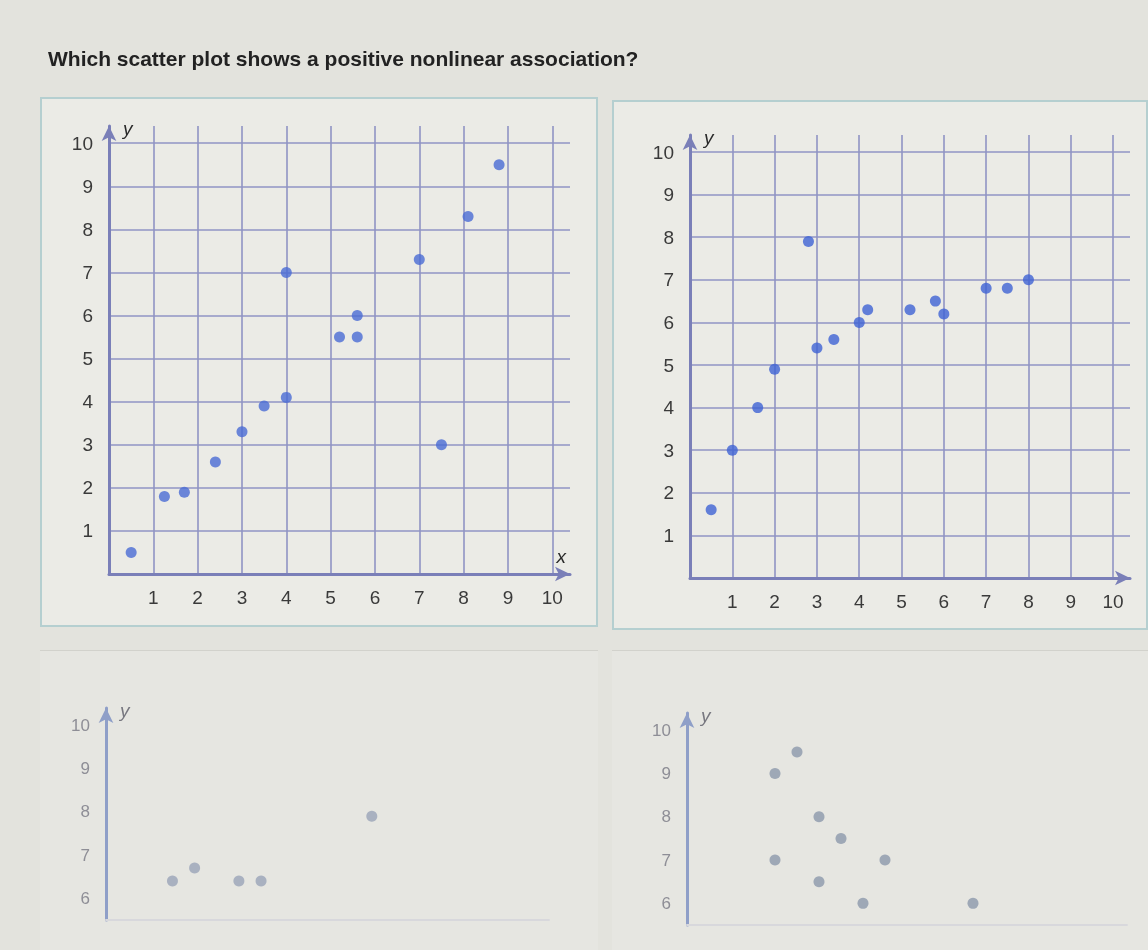  What do you see at coordinates (343, 59) in the screenshot?
I see `chart-title: Which scatter plot shows a positive nonlinear association?` at bounding box center [343, 59].